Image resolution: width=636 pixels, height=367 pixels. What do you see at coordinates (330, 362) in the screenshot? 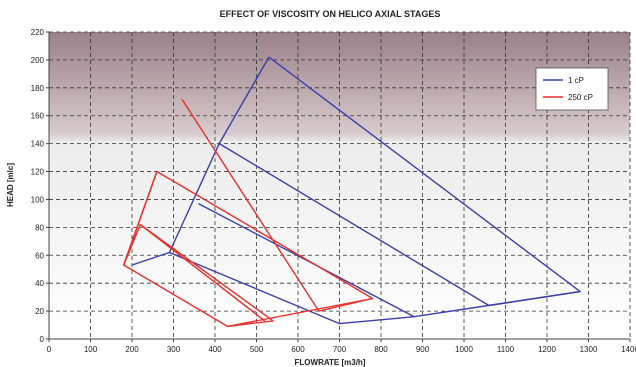
I see `x-axis-label: FLOWRATE [m3/h]` at bounding box center [330, 362].